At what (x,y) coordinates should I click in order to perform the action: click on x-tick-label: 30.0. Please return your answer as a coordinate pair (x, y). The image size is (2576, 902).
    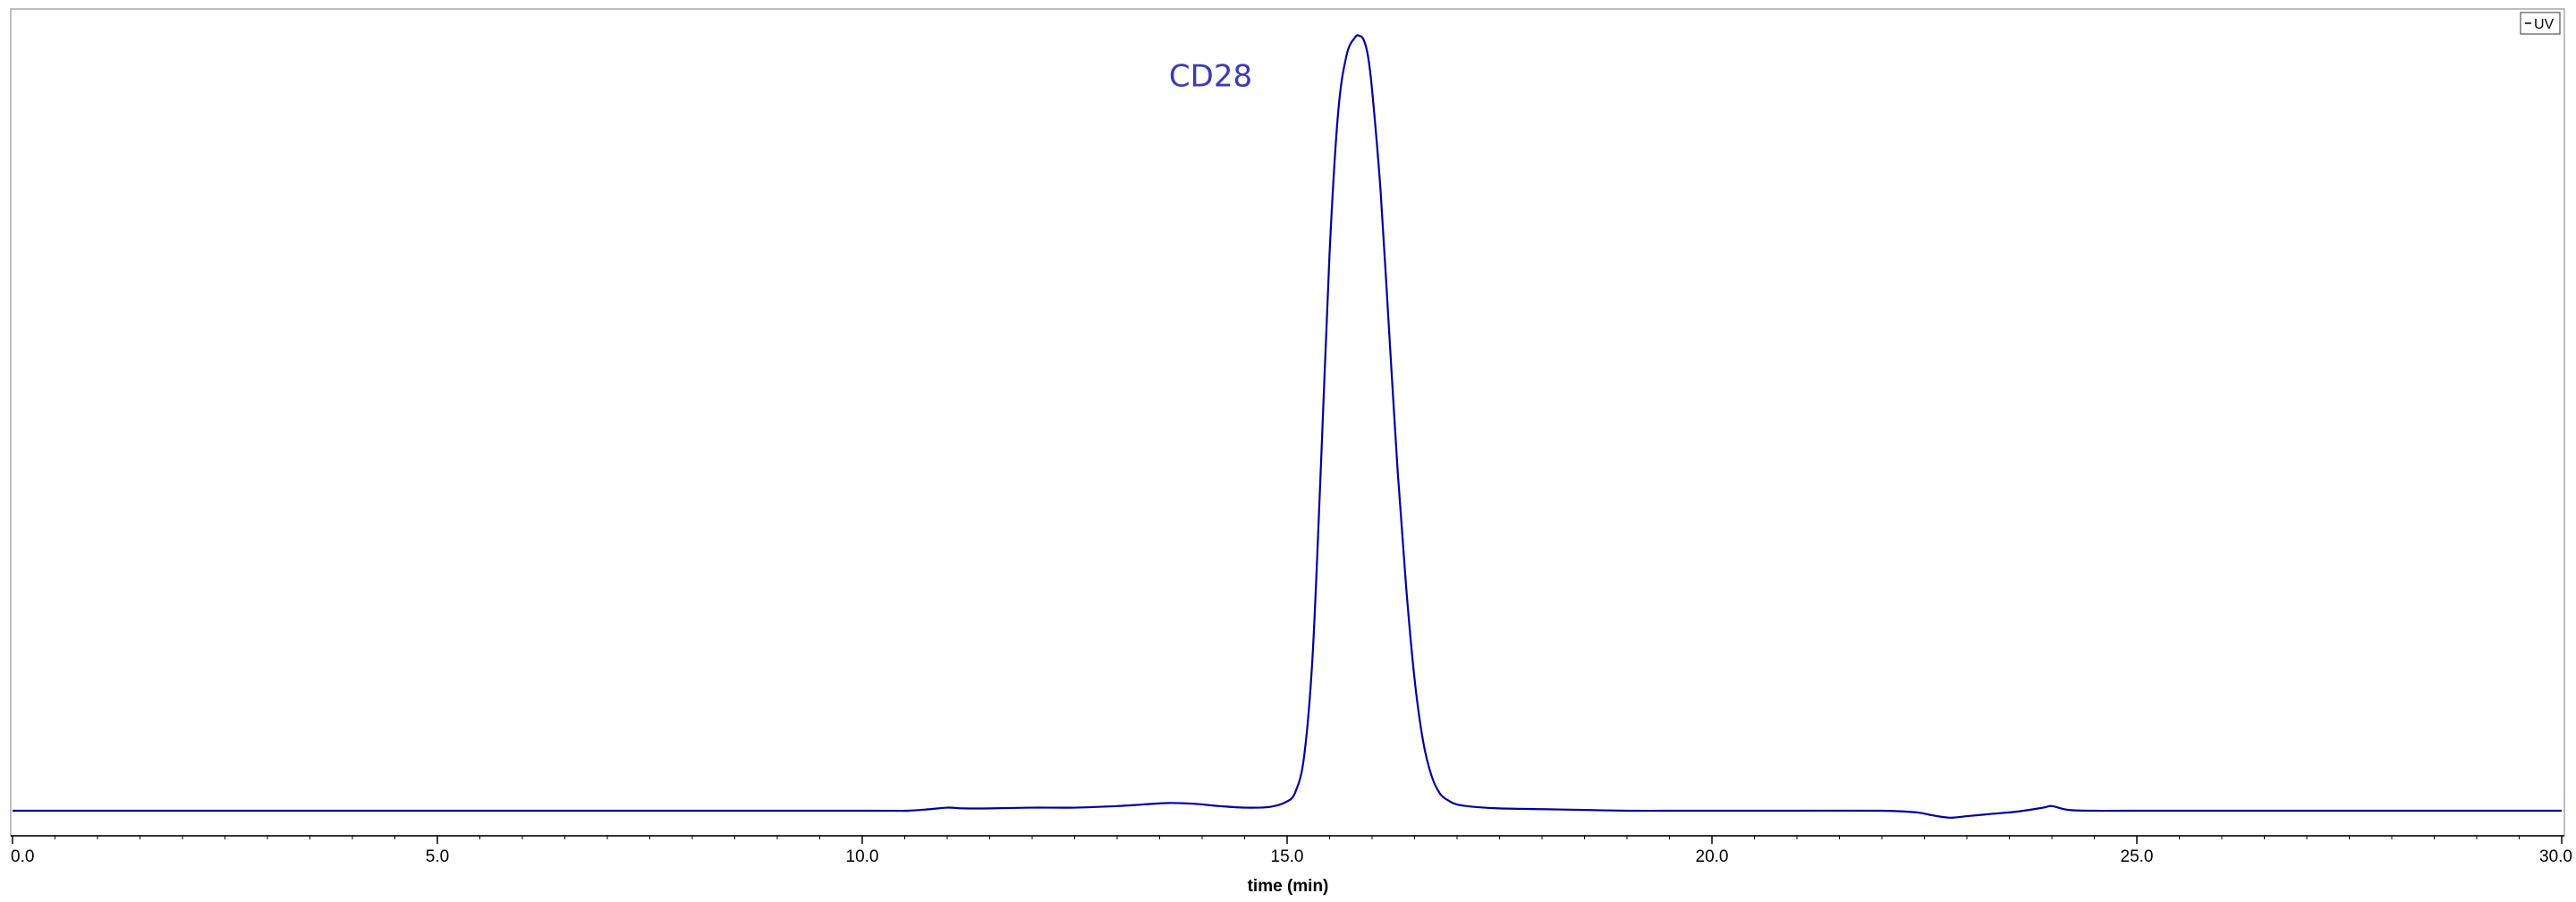
    Looking at the image, I should click on (2555, 856).